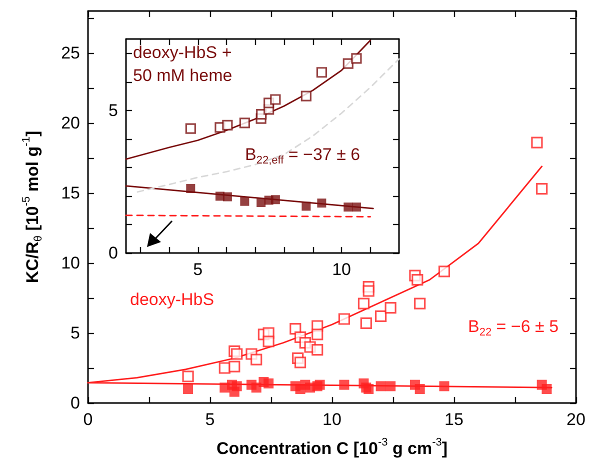  I want to click on y-axis-title: KC/Rθ [10-5 mol g-1], so click(32, 207).